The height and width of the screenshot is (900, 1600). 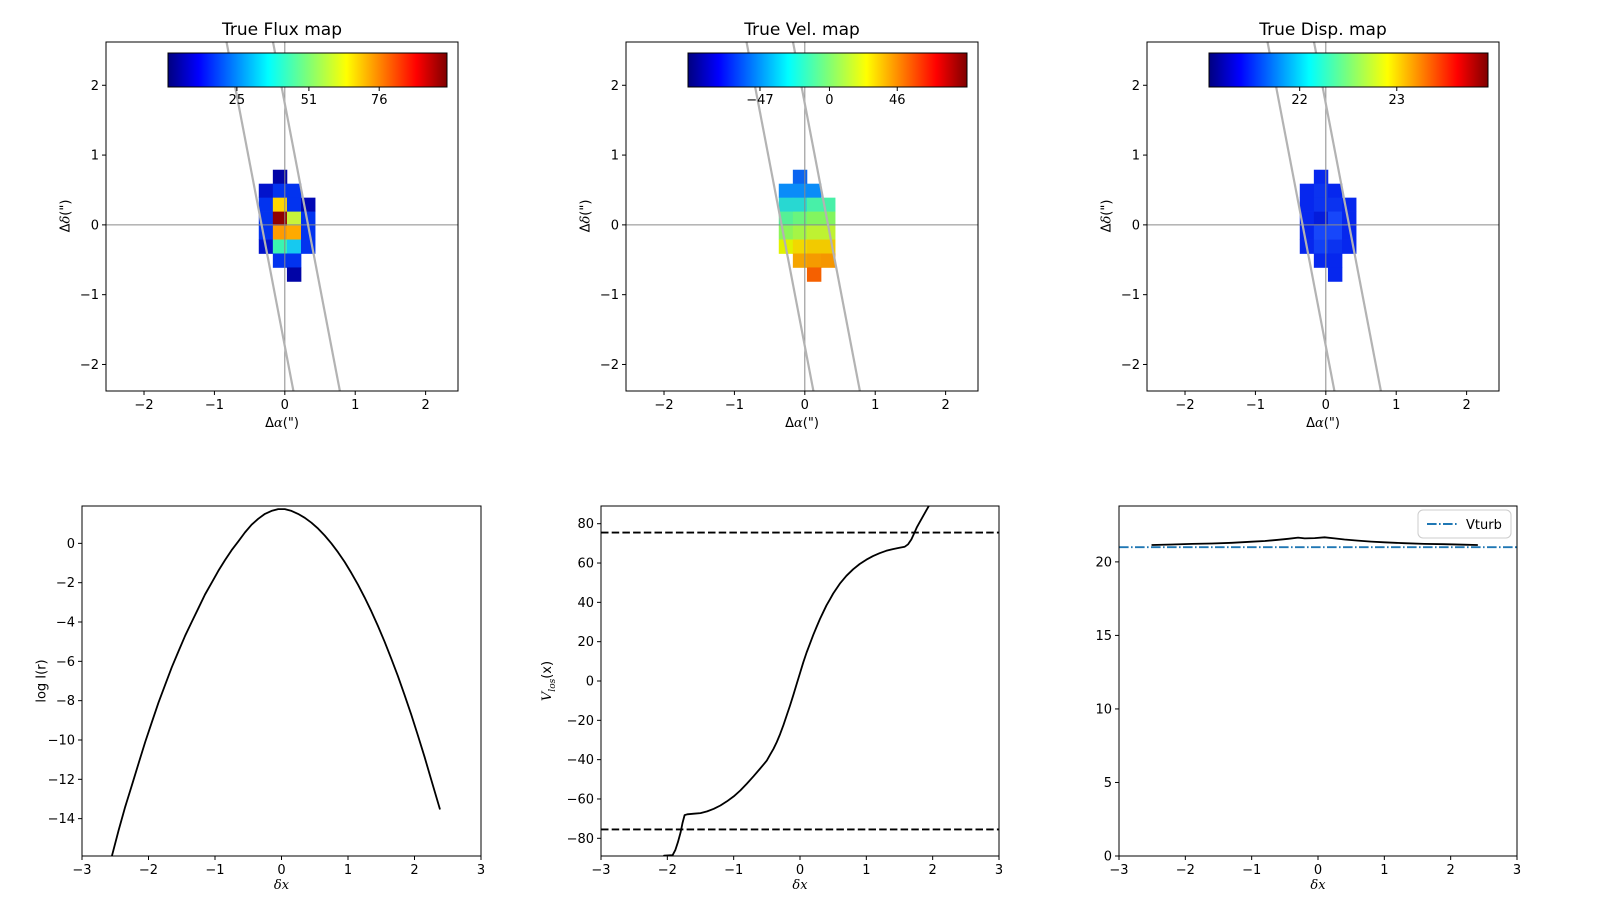 I want to click on y-tick-label: −14, so click(x=61, y=819).